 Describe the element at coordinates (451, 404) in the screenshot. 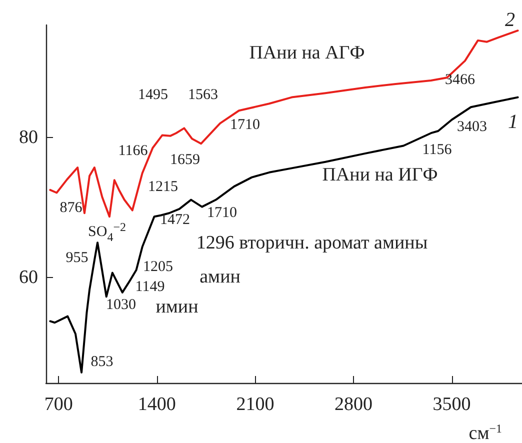

I see `x-tick-label: 3500` at that location.